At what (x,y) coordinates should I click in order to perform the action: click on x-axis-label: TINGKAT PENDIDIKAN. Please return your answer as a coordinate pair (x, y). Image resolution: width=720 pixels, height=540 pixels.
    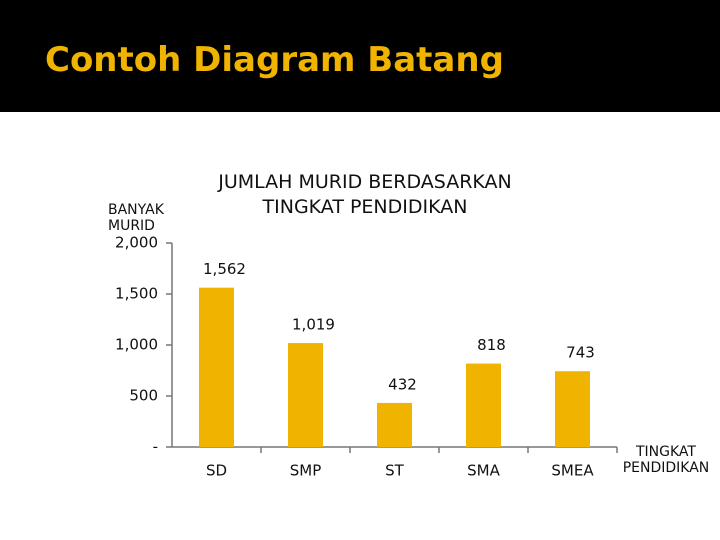
    Looking at the image, I should click on (666, 460).